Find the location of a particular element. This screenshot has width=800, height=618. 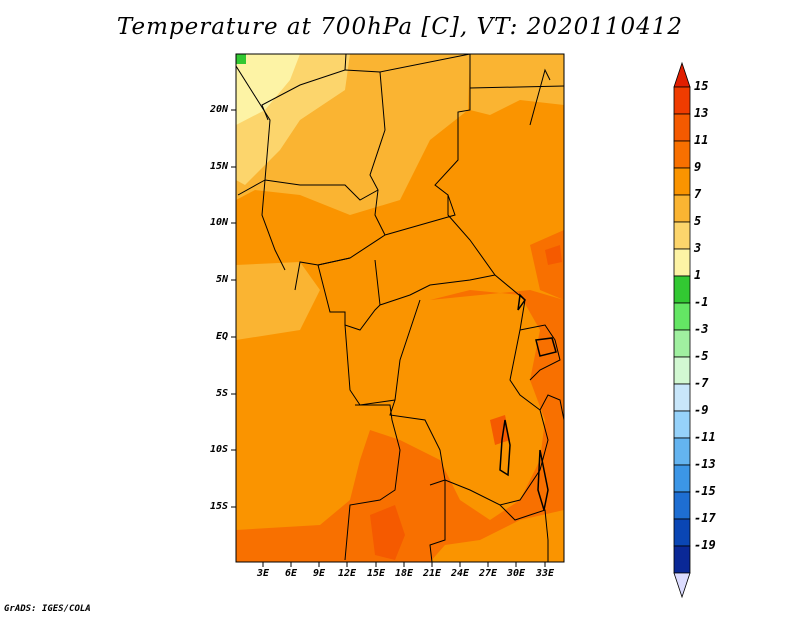

lat-label-15s: 15S is located at coordinates (218, 506).